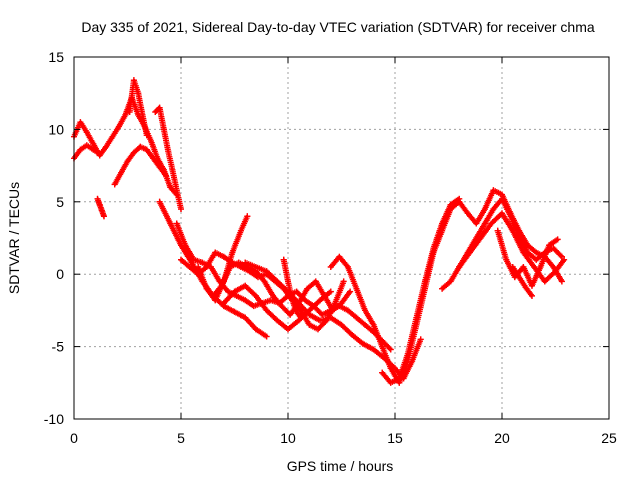 This screenshot has height=480, width=640. Describe the element at coordinates (74, 438) in the screenshot. I see `x-tick-label: 0` at that location.